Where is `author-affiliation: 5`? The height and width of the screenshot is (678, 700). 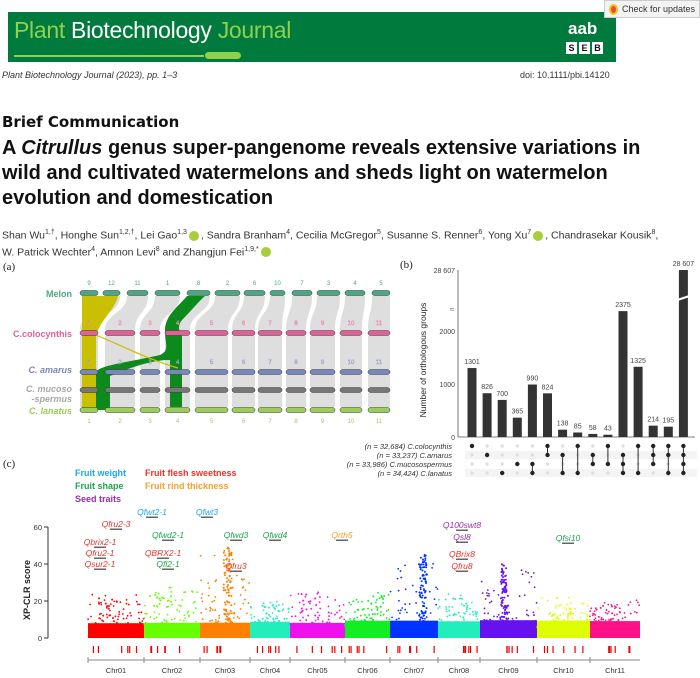 author-affiliation: 5 is located at coordinates (379, 232).